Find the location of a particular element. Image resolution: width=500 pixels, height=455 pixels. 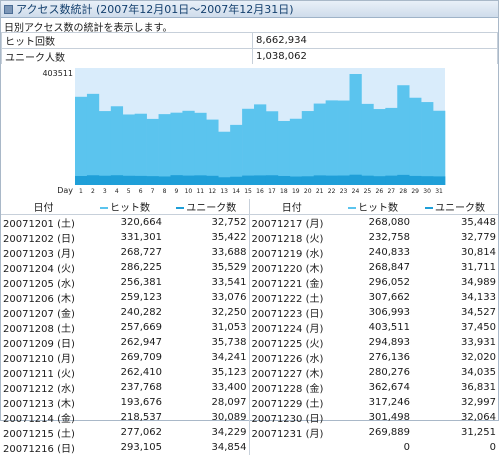

row-unique: 33,931 is located at coordinates (478, 342).